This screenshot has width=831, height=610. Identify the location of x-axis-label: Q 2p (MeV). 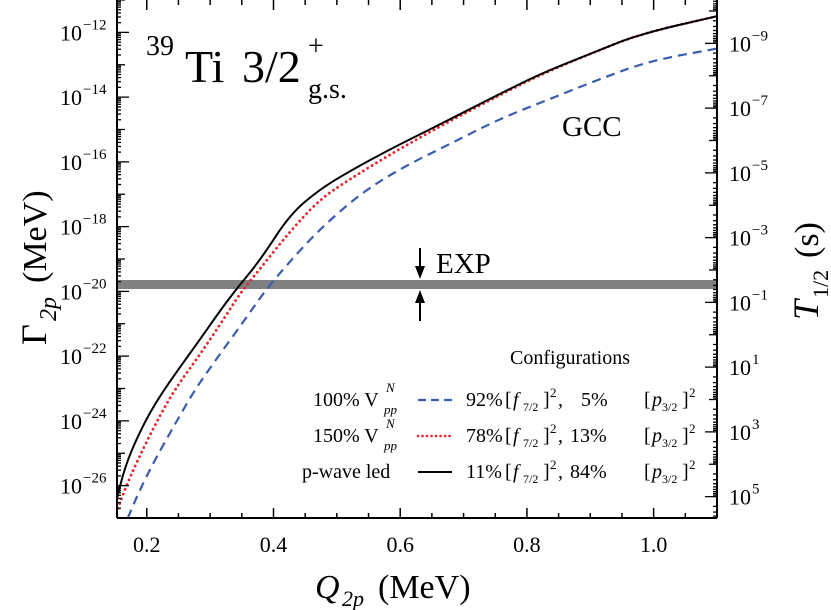
(393, 589).